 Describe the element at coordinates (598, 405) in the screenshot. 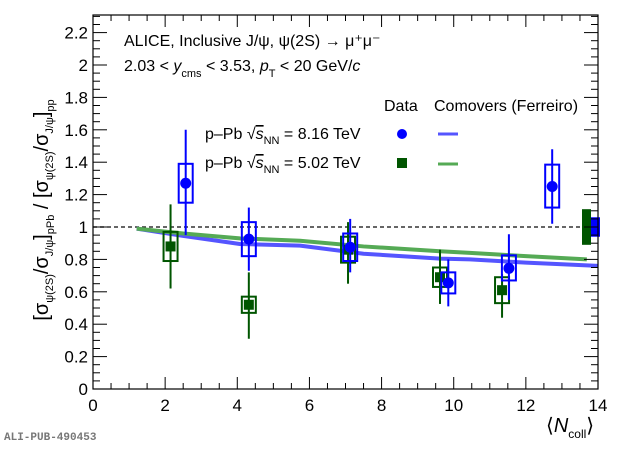

I see `x-tick-label: 14` at that location.